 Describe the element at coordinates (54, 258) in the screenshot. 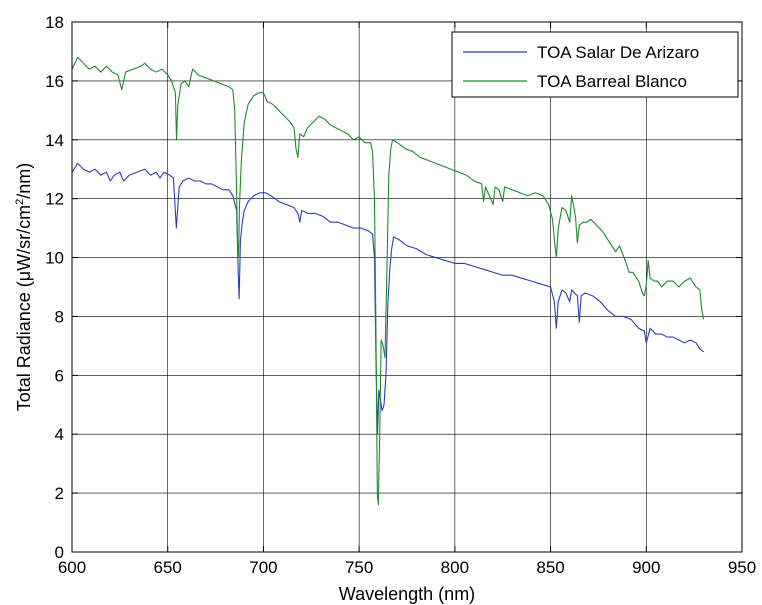

I see `y-tick-label: 10` at that location.